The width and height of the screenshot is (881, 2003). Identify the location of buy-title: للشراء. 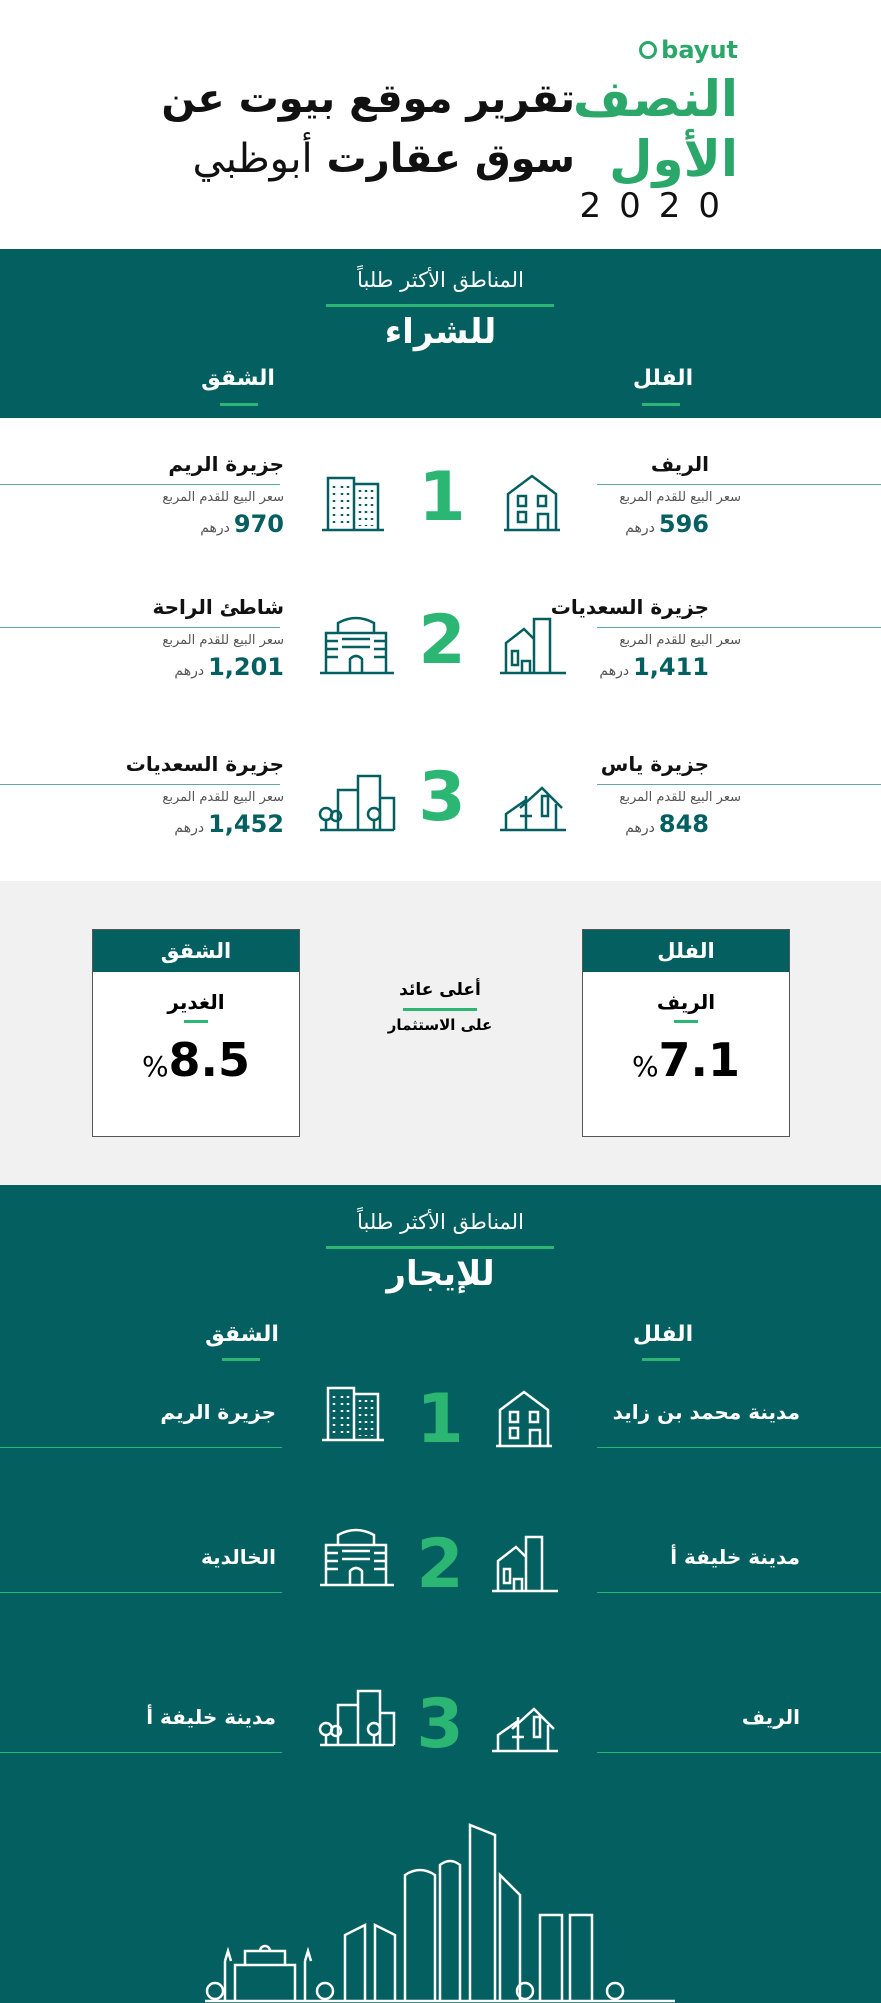
(440, 332).